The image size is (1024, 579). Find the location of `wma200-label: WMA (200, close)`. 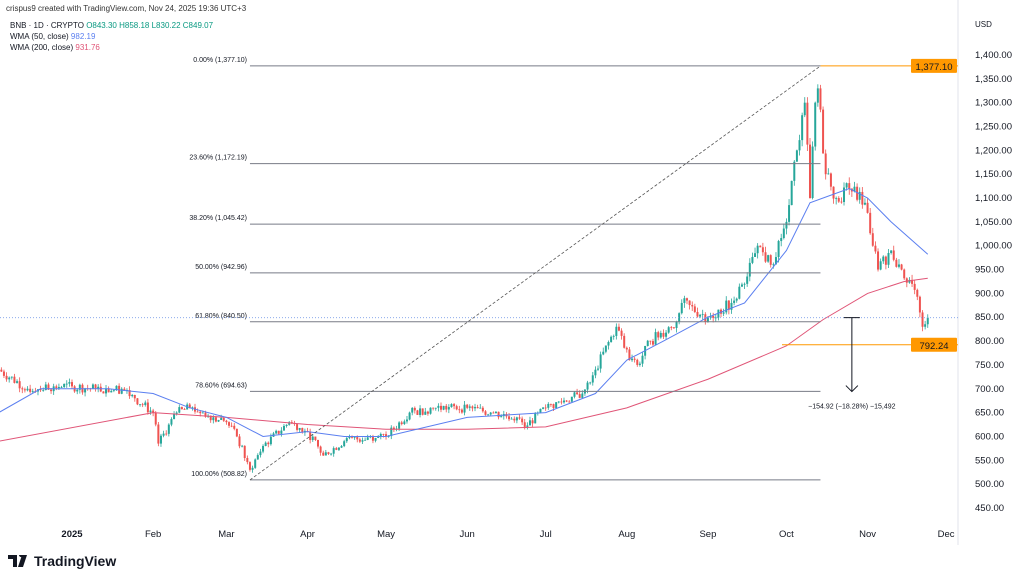

wma200-label: WMA (200, close) is located at coordinates (42, 47).